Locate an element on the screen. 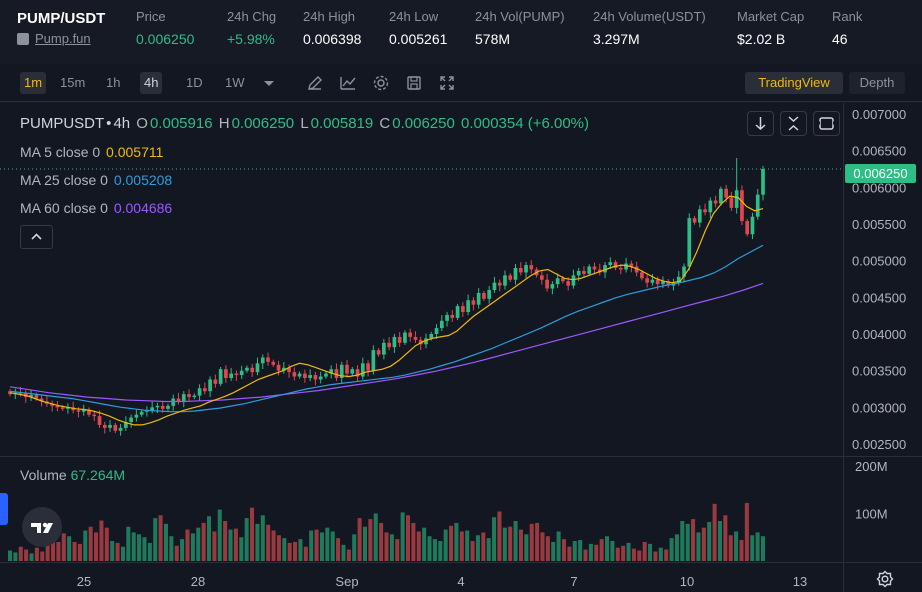  save-icon is located at coordinates (414, 83).